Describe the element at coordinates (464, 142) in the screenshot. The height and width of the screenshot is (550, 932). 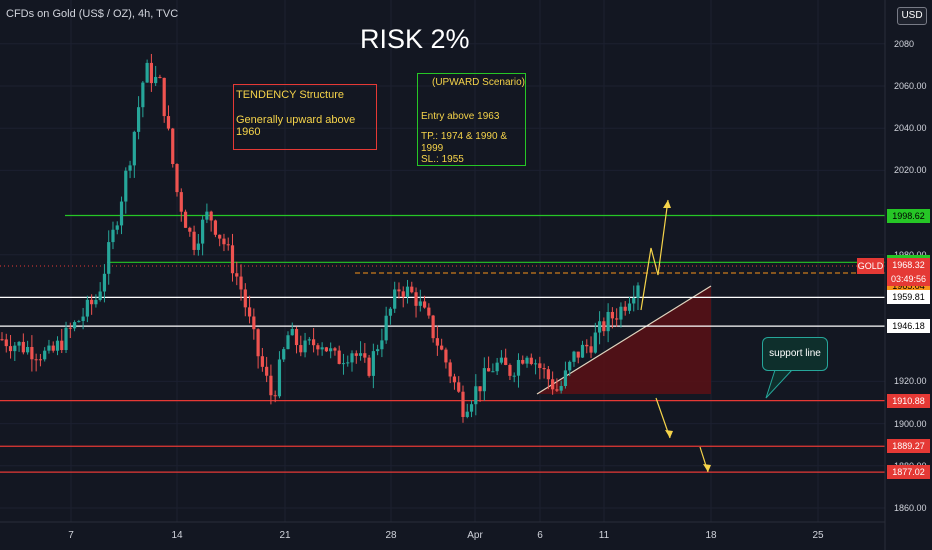
I see `tp-text: TP.: 1974 & 1990 & 1999` at that location.